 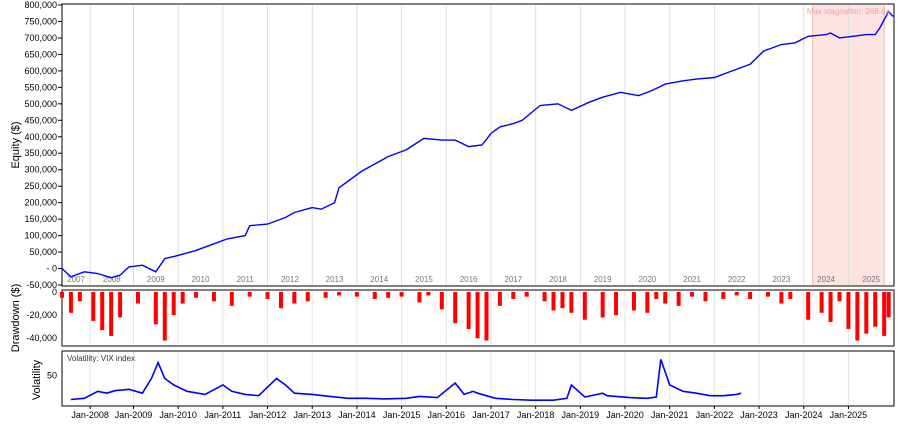 I want to click on year-label: 2018, so click(x=558, y=279).